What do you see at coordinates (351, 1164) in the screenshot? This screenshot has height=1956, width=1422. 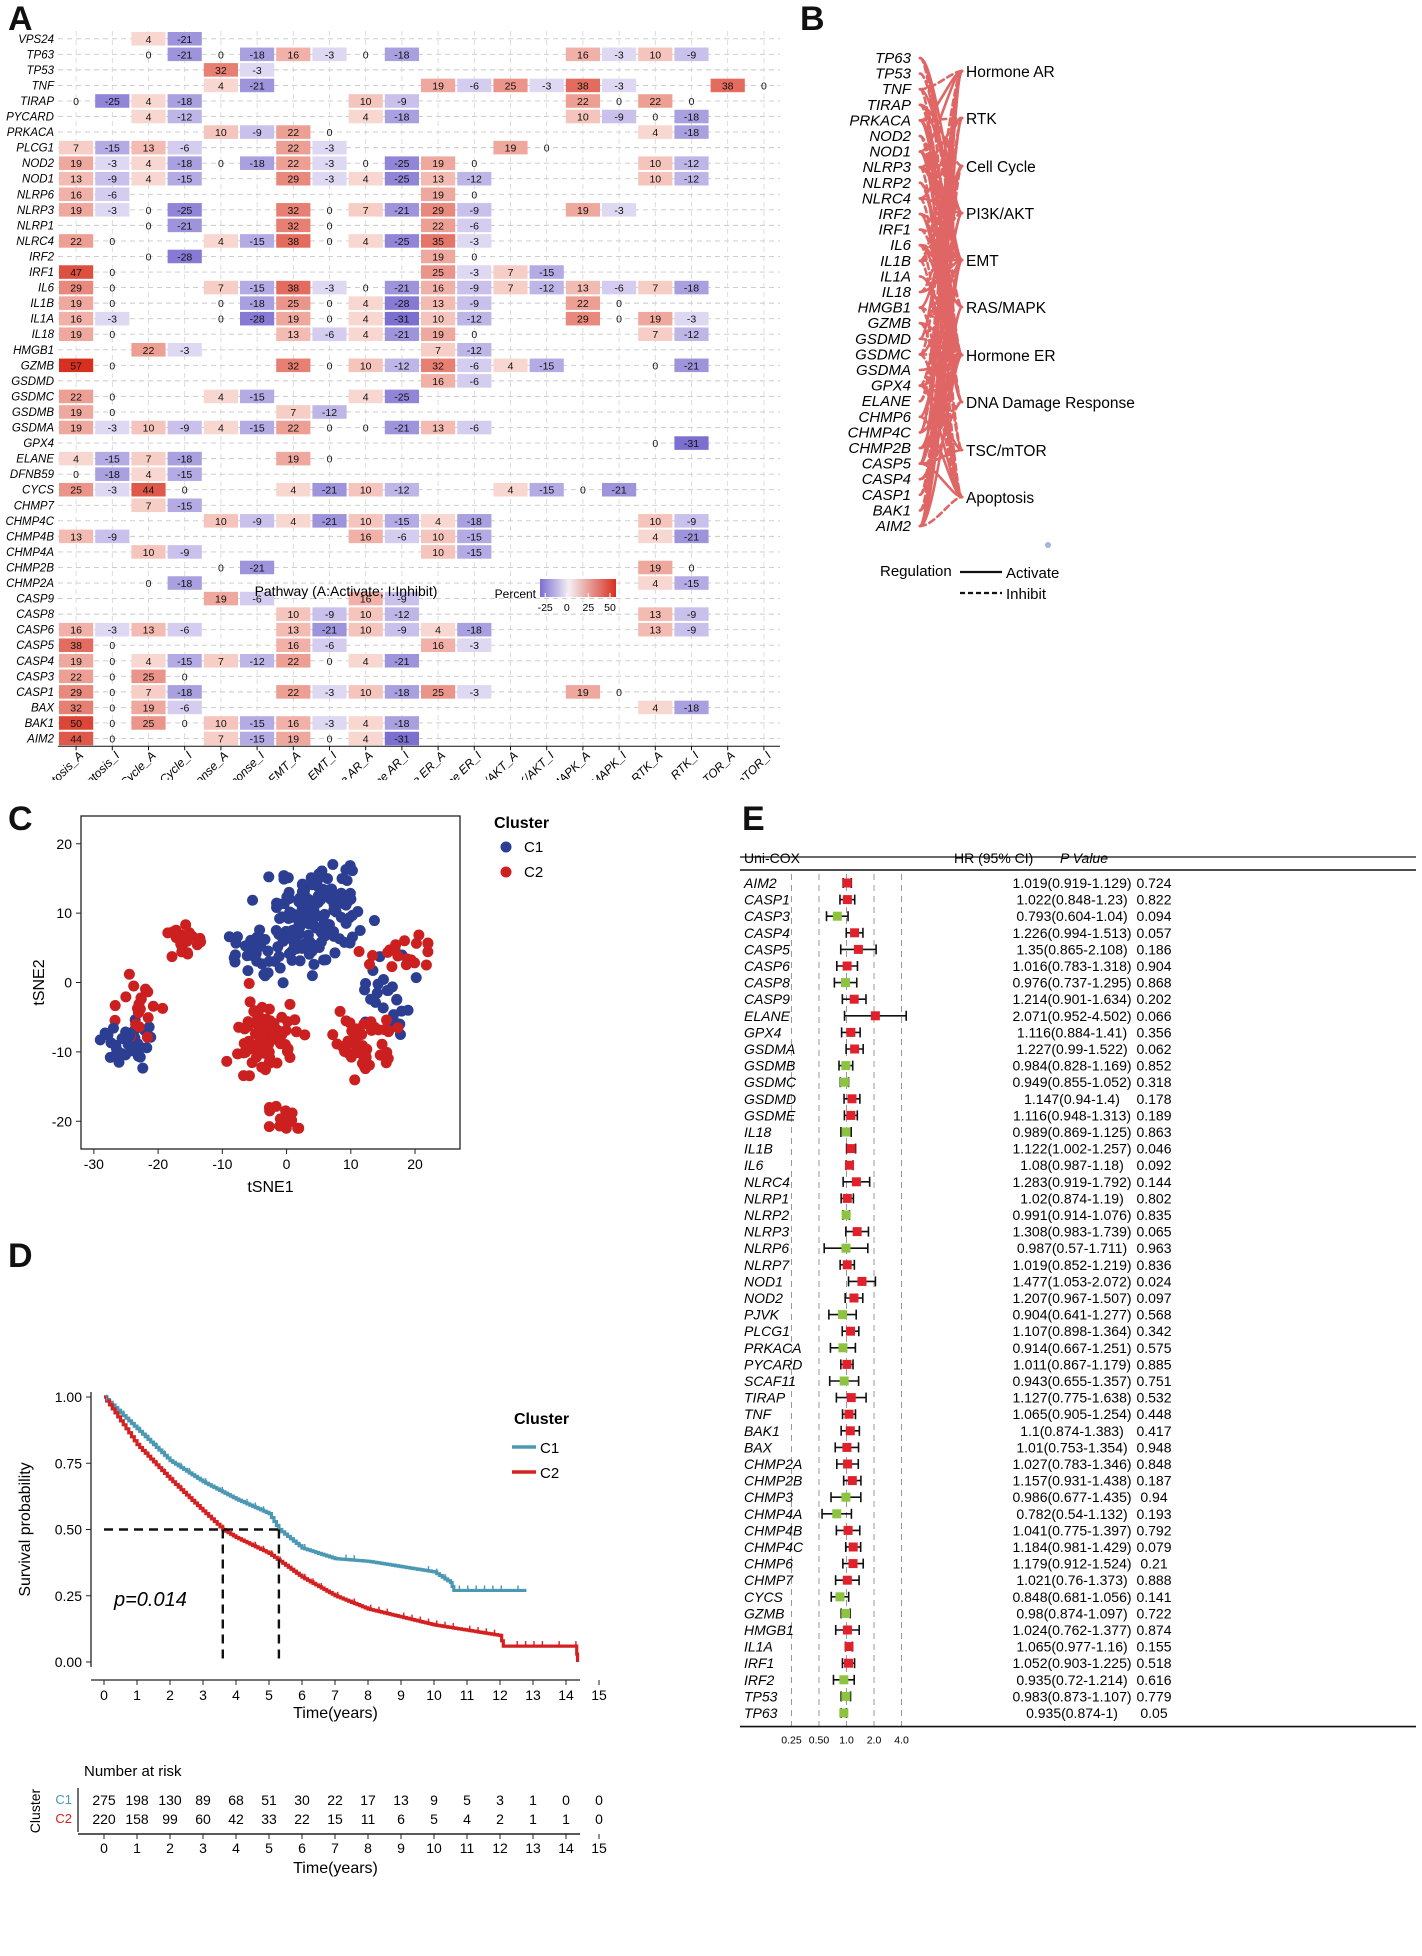 I see `x-tick-label: 10` at bounding box center [351, 1164].